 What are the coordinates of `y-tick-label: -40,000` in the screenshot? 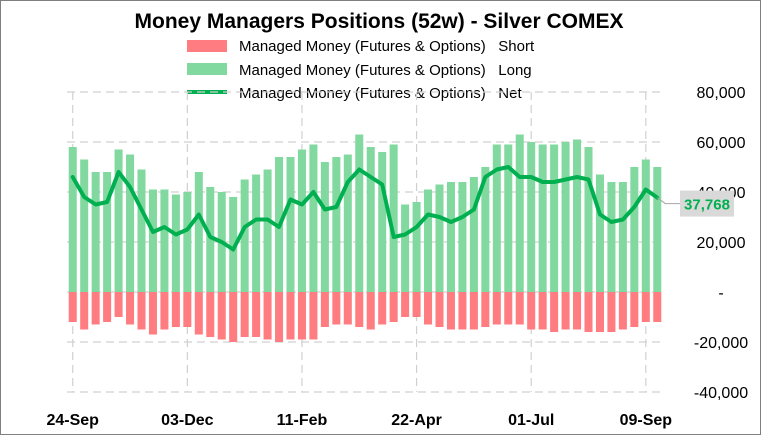 It's located at (721, 393).